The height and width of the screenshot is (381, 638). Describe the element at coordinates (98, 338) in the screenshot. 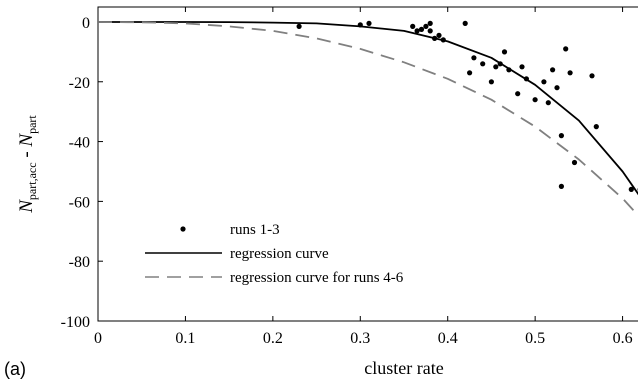

I see `x-tick-label: 0` at that location.